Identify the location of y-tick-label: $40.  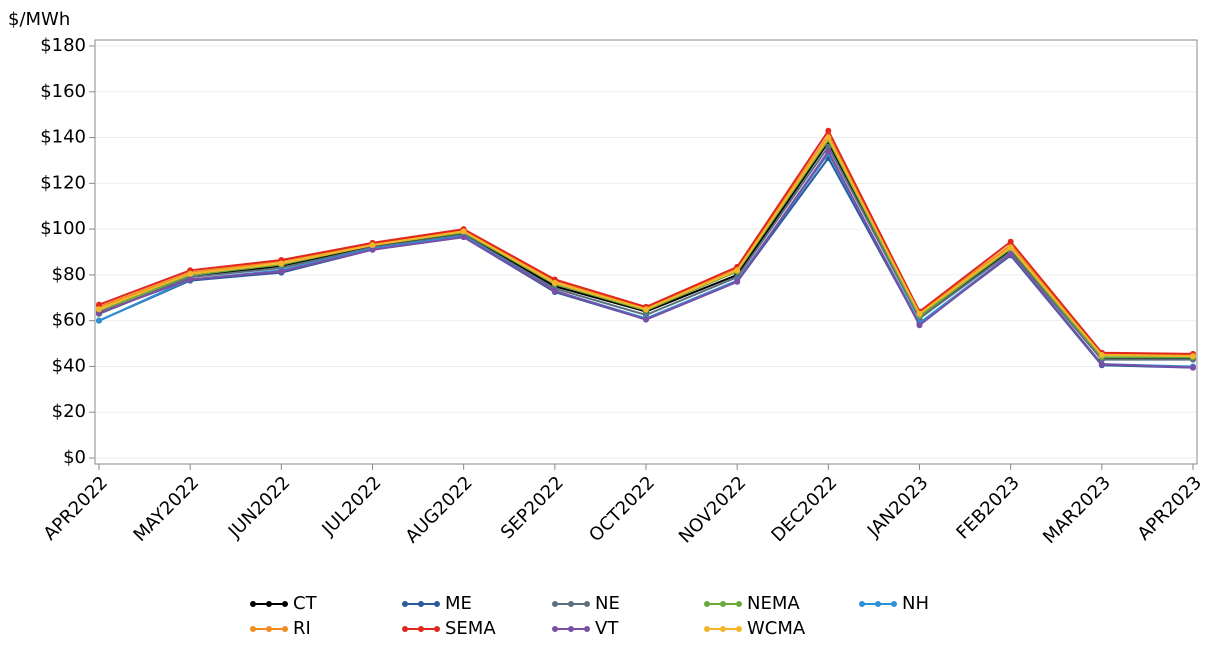
(69, 365).